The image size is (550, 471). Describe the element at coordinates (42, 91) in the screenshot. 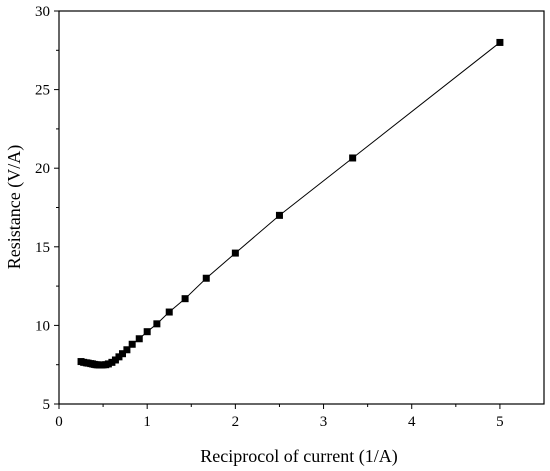

I see `y-tick-label: 25` at that location.